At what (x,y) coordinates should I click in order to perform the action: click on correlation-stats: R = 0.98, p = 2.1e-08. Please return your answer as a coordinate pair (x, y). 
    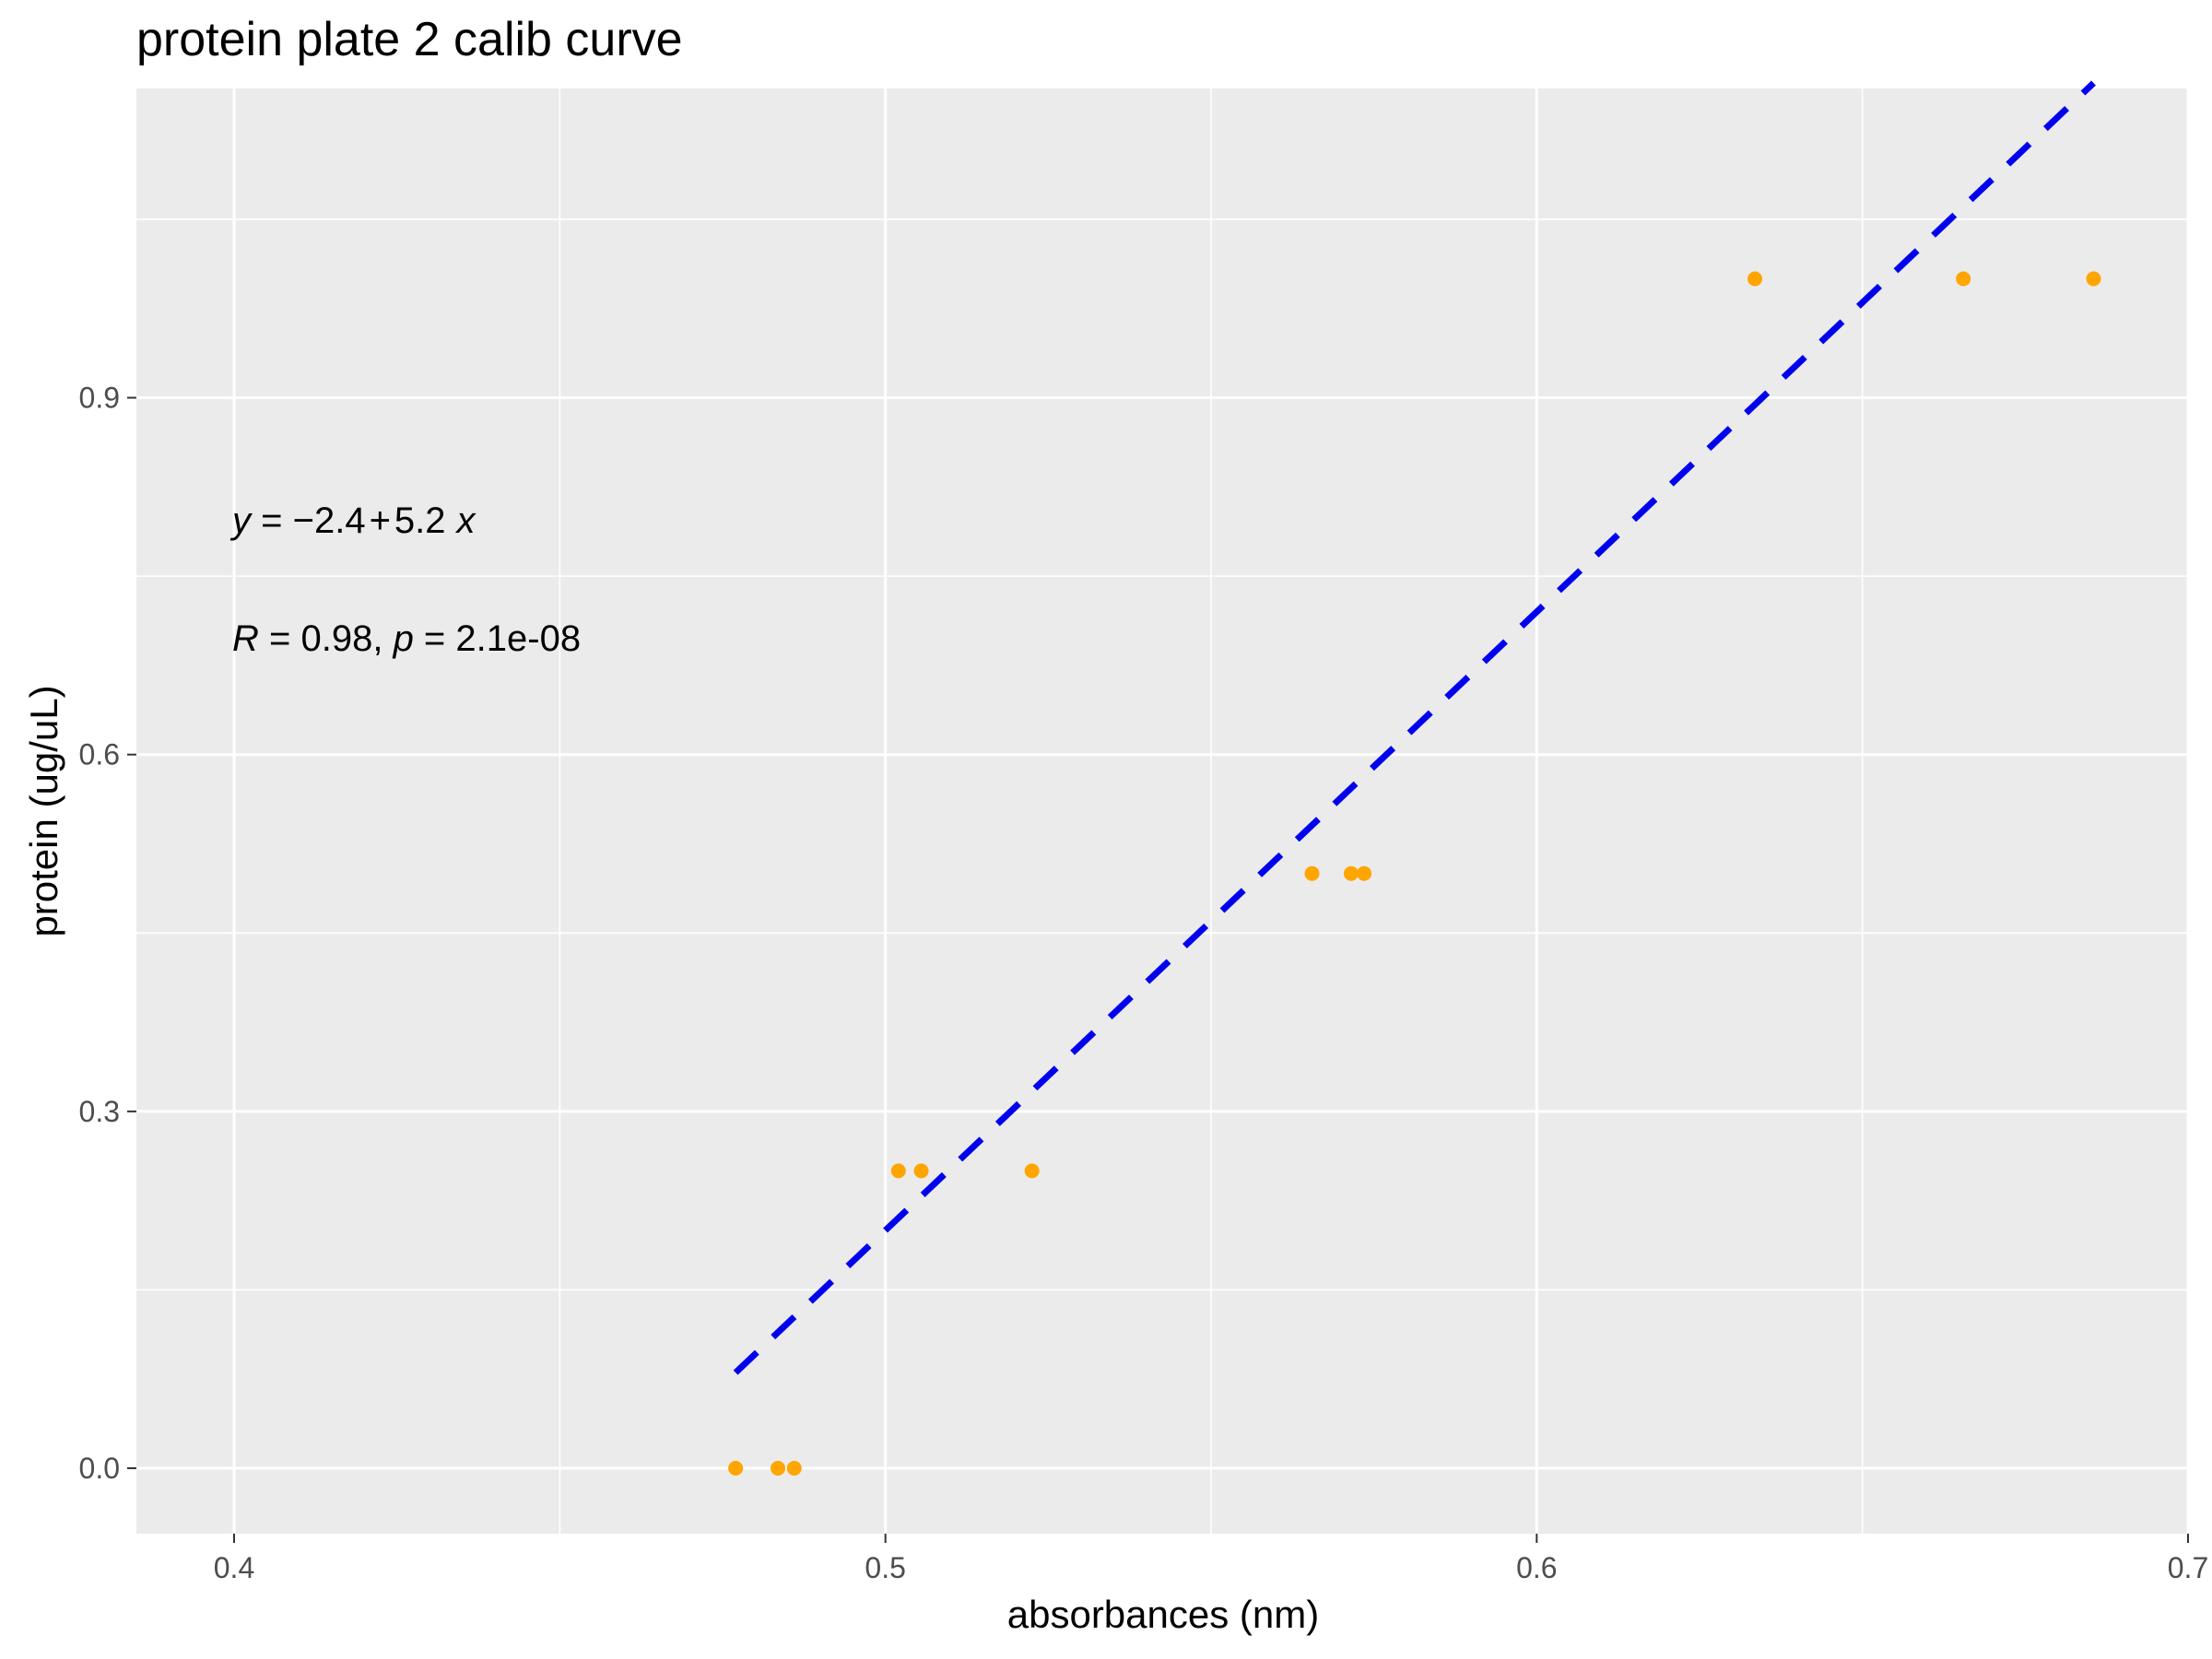
    Looking at the image, I should click on (406, 638).